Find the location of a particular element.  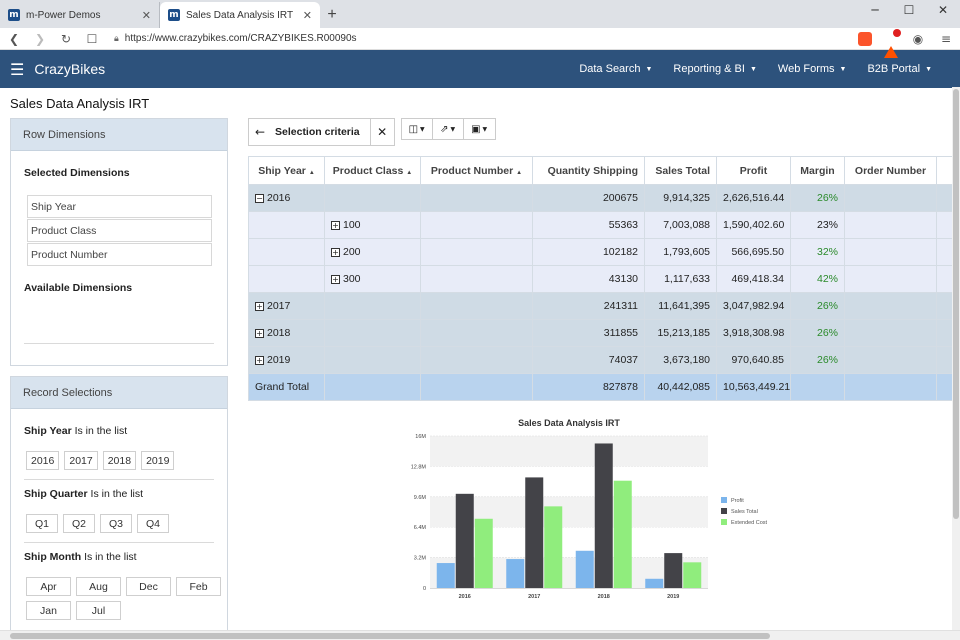

available-dimensions-label: Available Dimensions is located at coordinates (78, 288).